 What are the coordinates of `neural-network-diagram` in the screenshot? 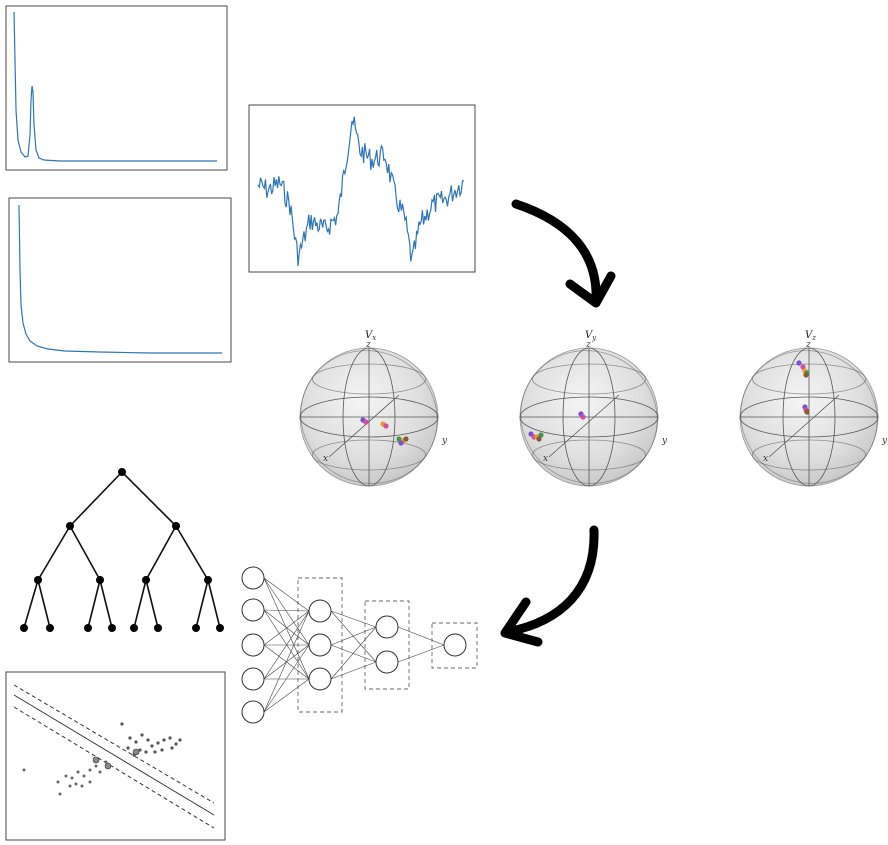 It's located at (359, 645).